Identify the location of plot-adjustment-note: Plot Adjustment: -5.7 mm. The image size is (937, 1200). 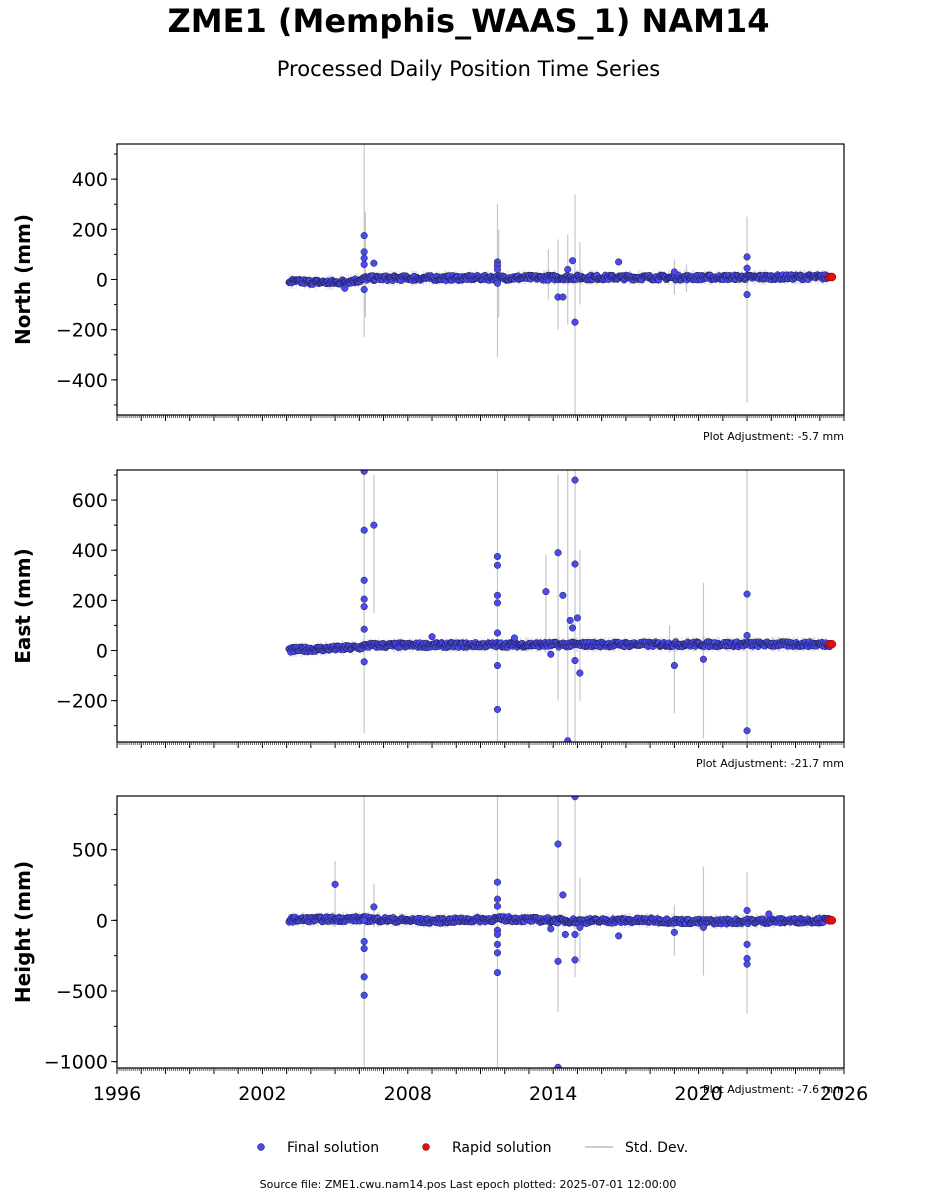
(773, 436).